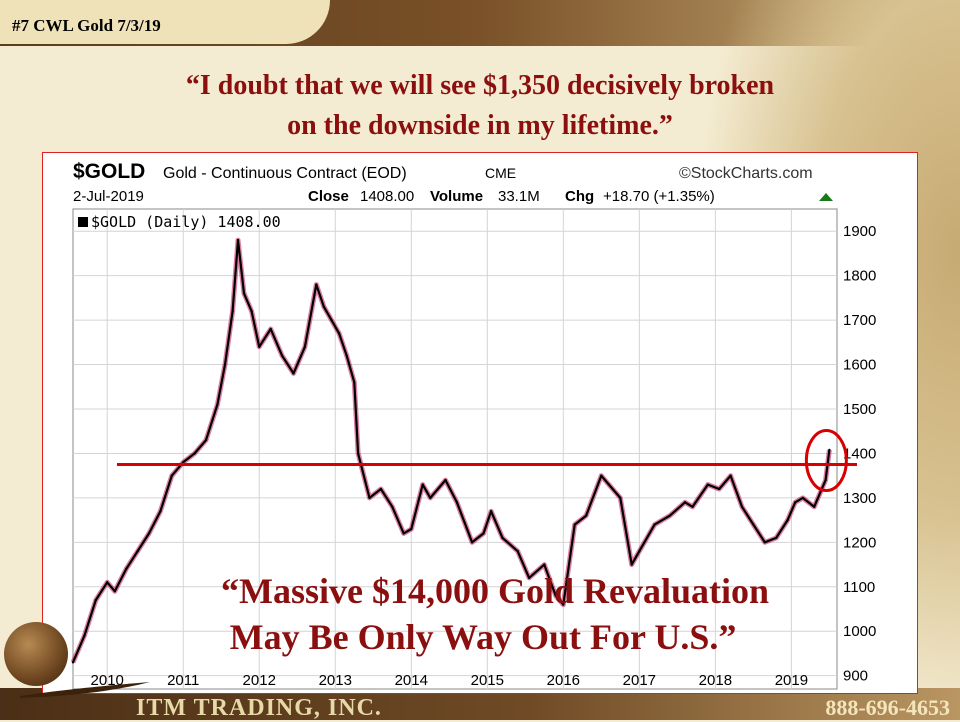 The width and height of the screenshot is (960, 722). I want to click on x-tick-label: 2016, so click(563, 680).